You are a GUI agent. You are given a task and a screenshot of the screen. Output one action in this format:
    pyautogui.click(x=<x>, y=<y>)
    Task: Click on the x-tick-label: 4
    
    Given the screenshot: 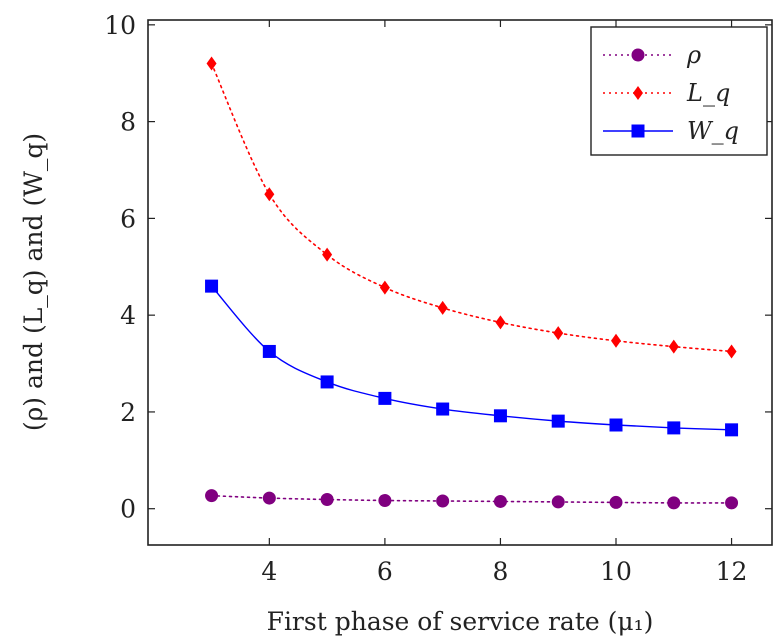 What is the action you would take?
    pyautogui.click(x=269, y=571)
    